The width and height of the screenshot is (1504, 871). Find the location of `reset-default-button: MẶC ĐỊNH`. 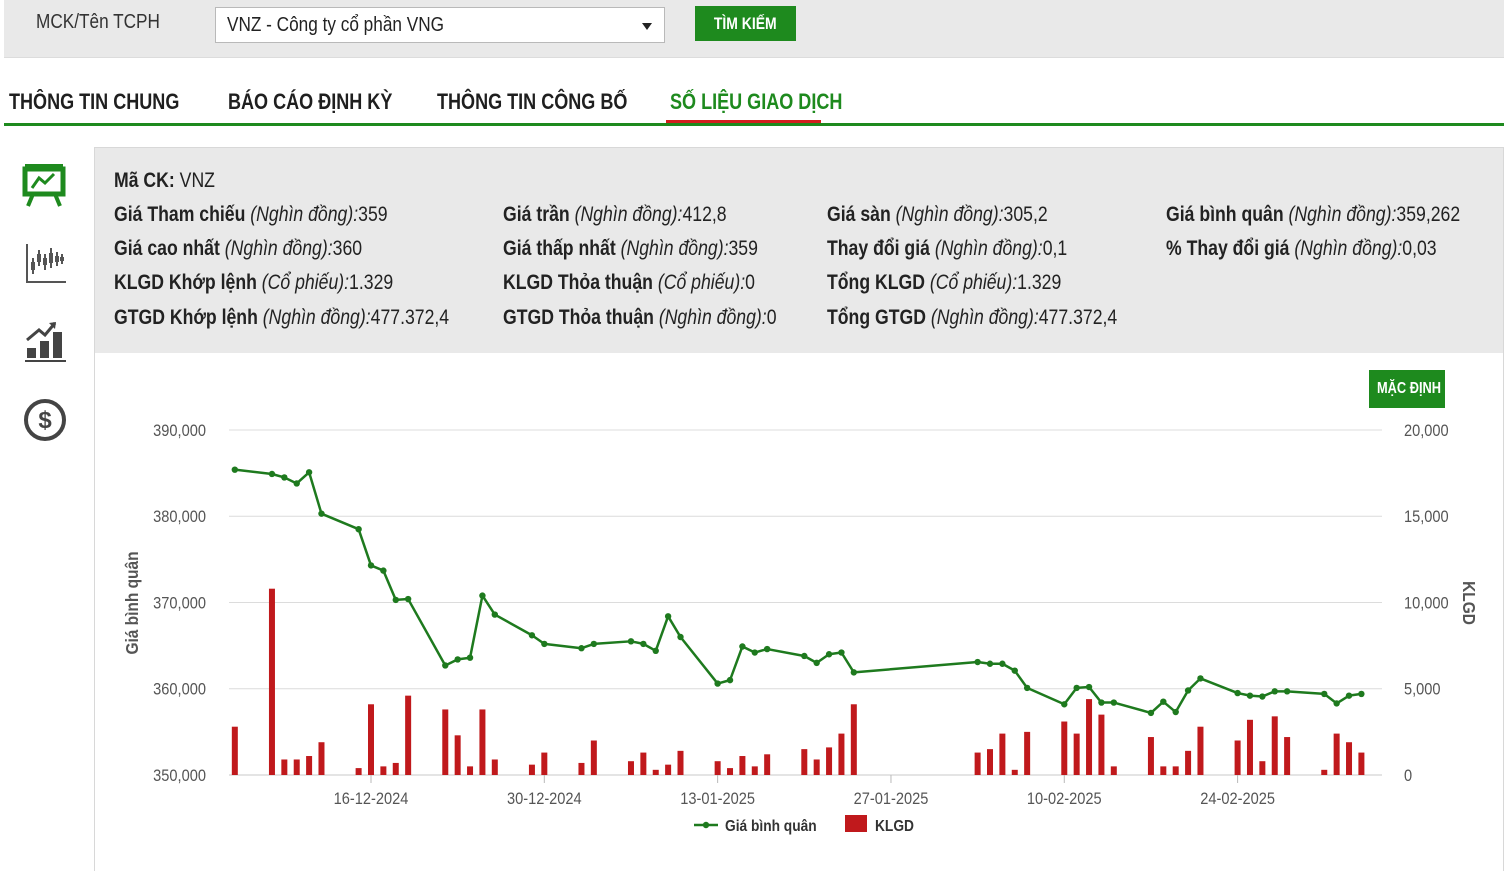

reset-default-button: MẶC ĐỊNH is located at coordinates (1407, 389).